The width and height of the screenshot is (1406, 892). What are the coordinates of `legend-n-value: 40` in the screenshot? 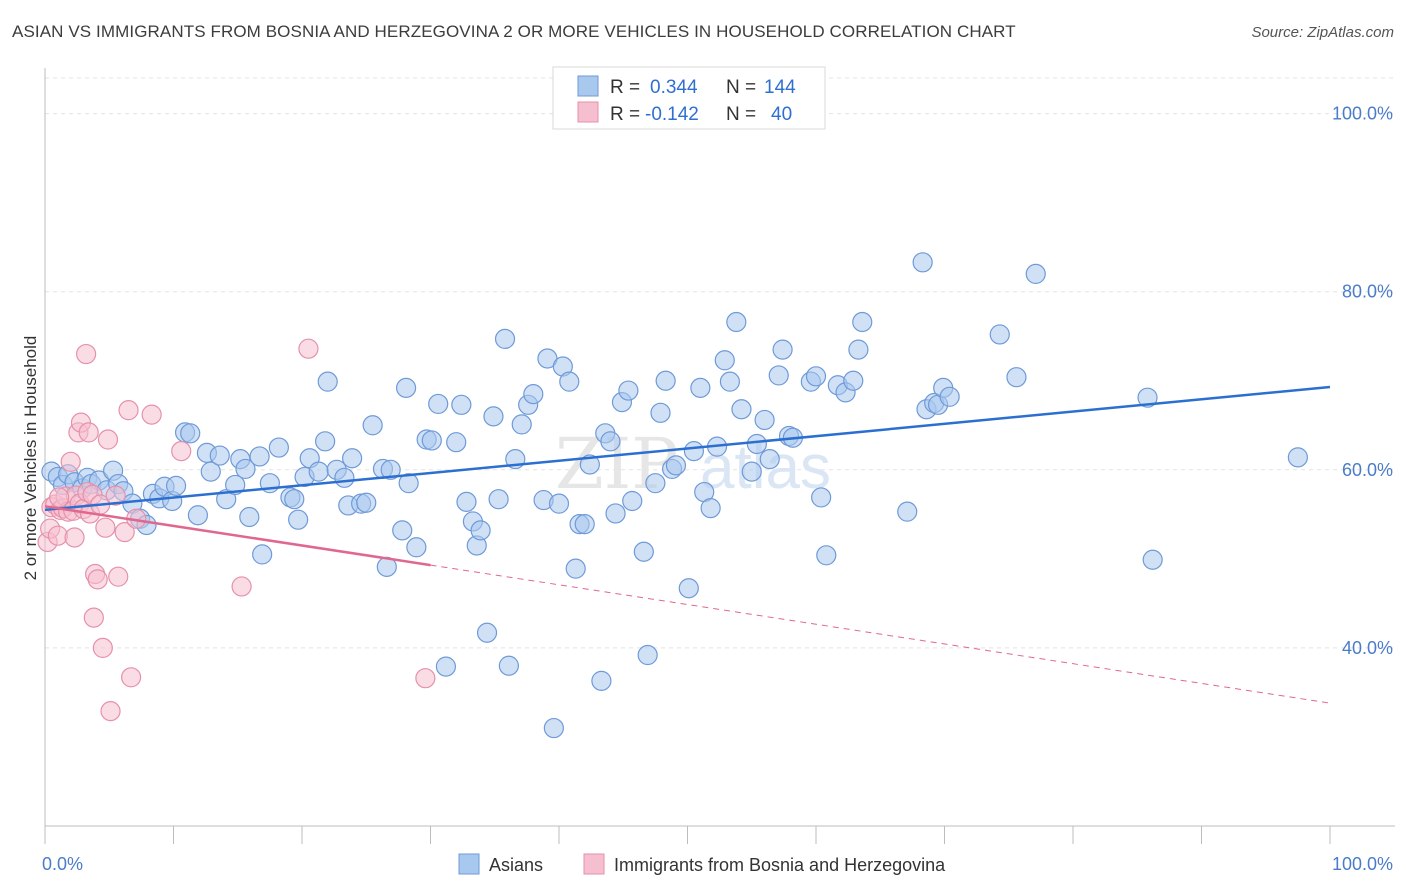 It's located at (781, 114).